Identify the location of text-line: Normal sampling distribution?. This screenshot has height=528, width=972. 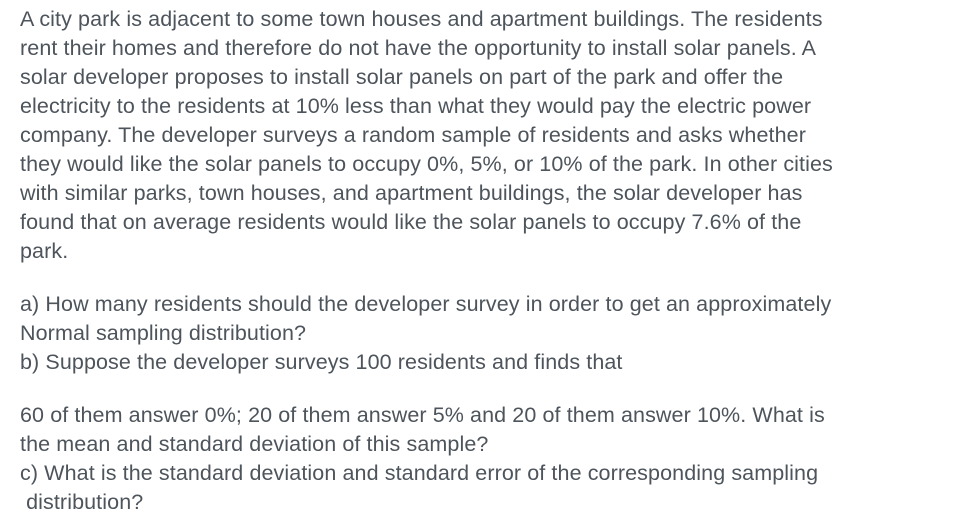
(163, 333).